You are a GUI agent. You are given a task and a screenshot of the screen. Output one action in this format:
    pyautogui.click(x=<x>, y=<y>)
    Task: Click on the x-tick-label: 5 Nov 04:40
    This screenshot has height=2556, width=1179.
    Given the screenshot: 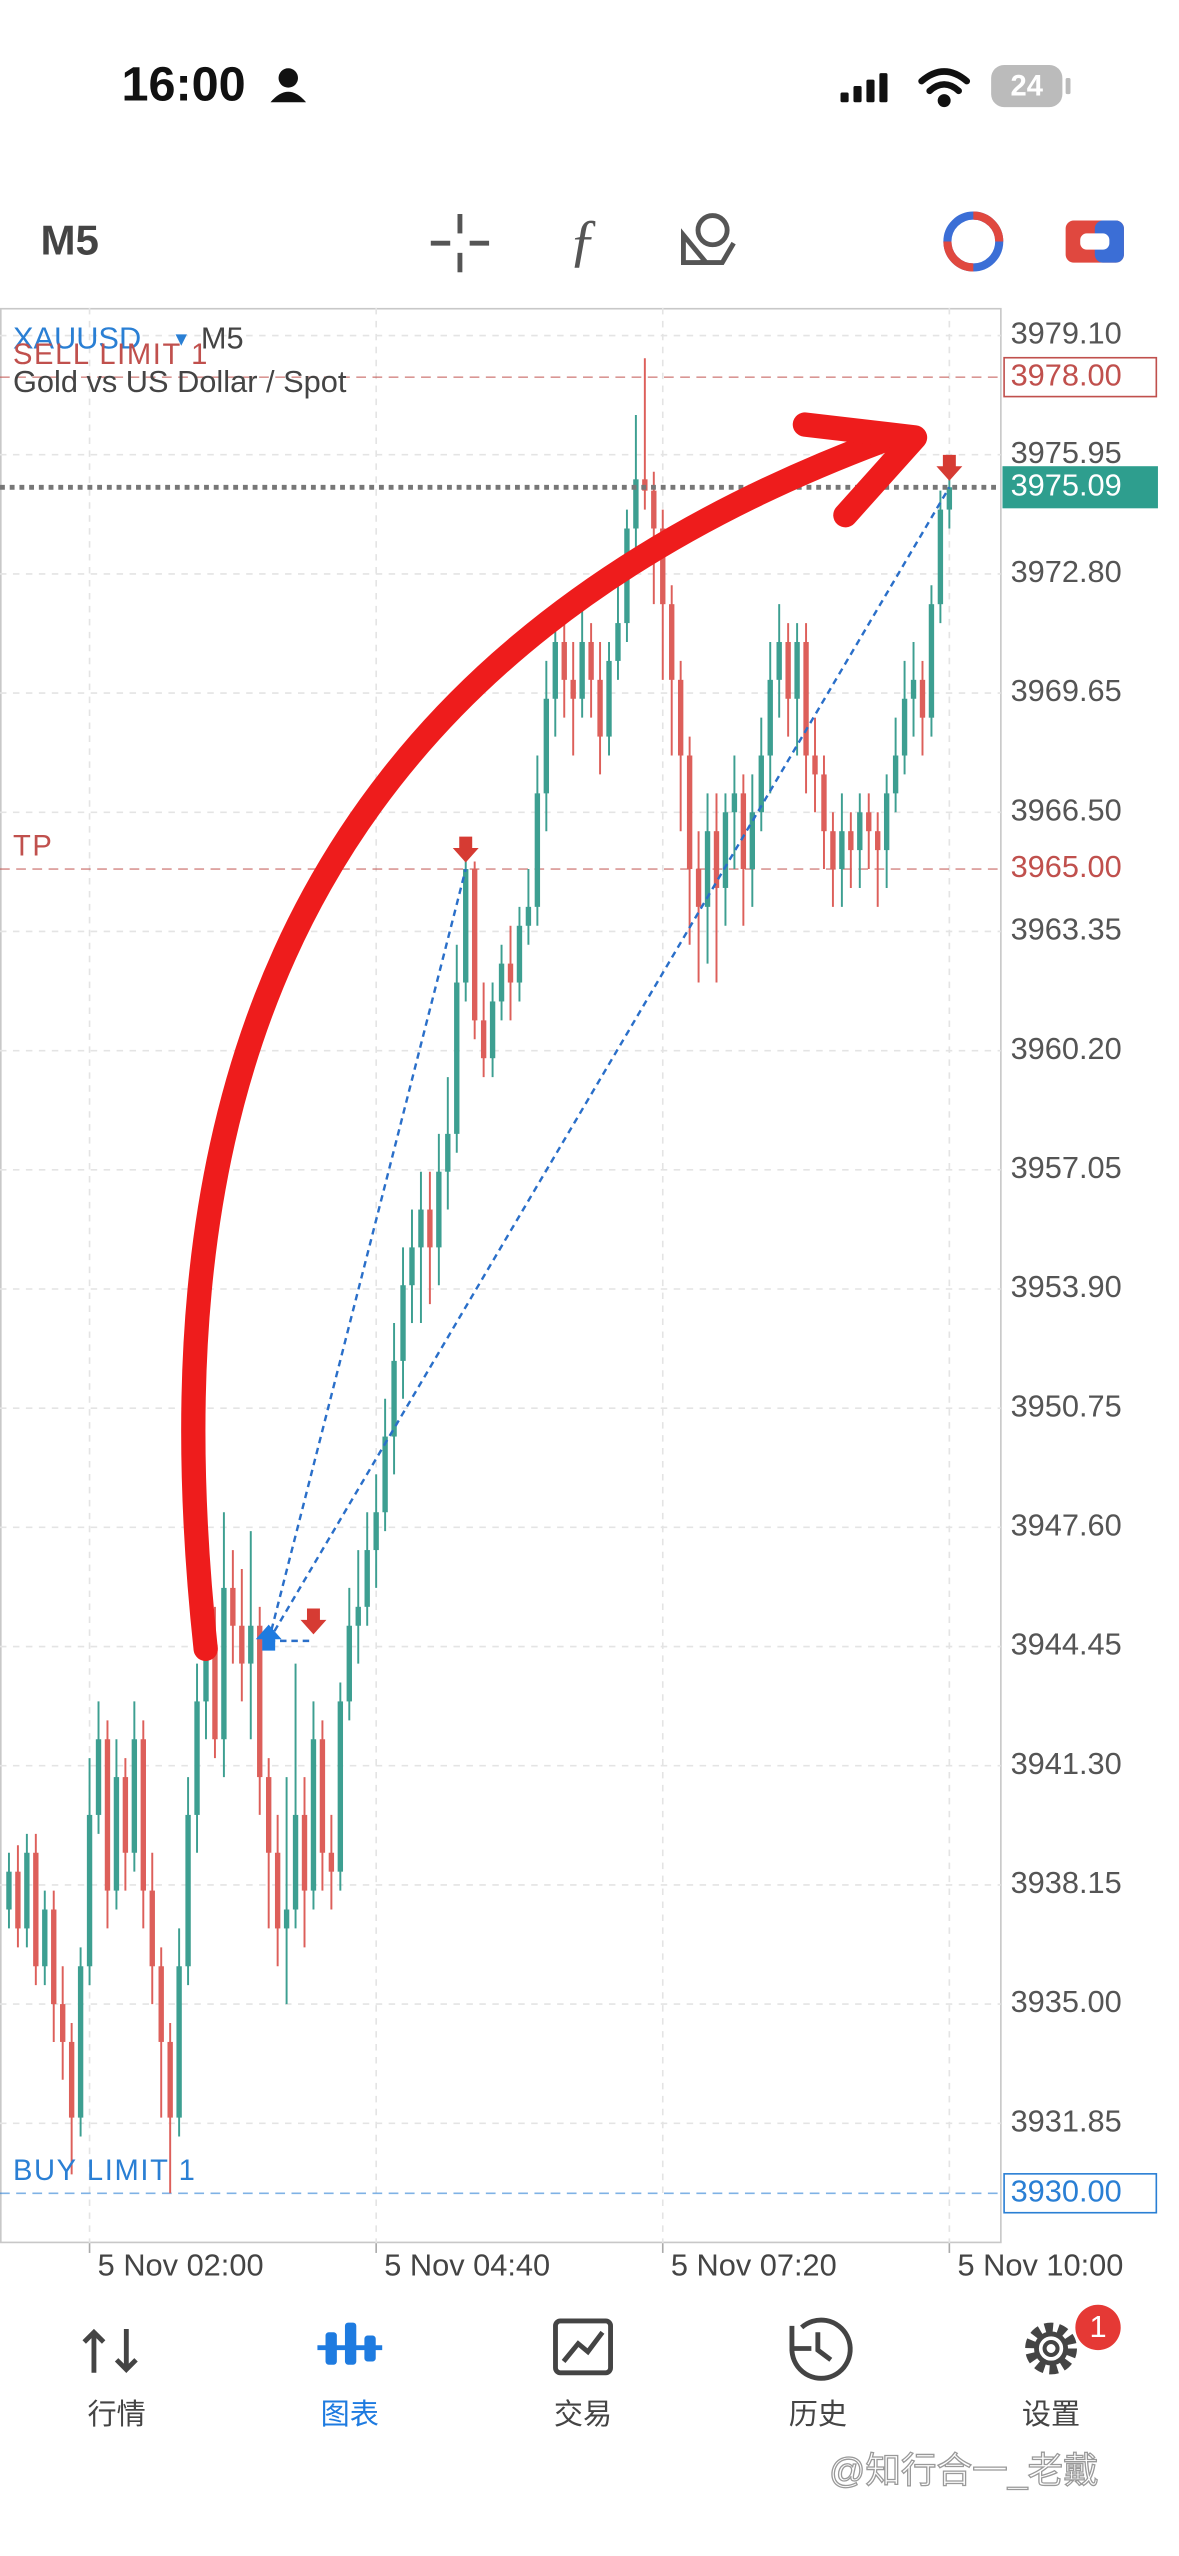 What is the action you would take?
    pyautogui.click(x=467, y=2265)
    